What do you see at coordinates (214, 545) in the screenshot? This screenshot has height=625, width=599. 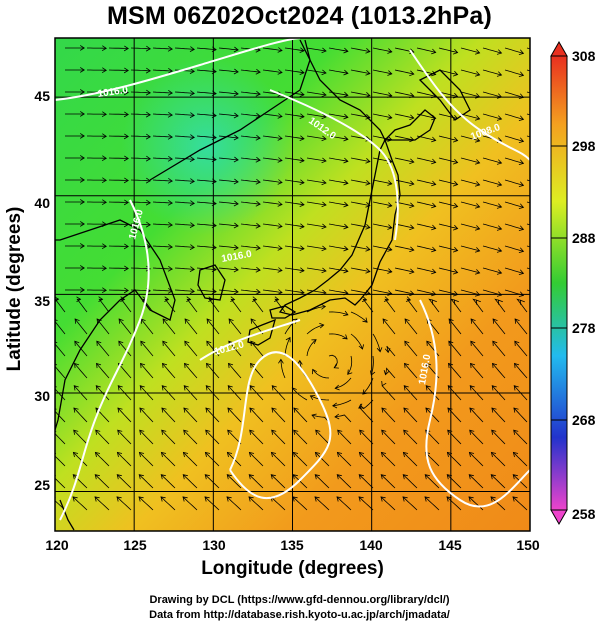 I see `x-tick-label: 130` at bounding box center [214, 545].